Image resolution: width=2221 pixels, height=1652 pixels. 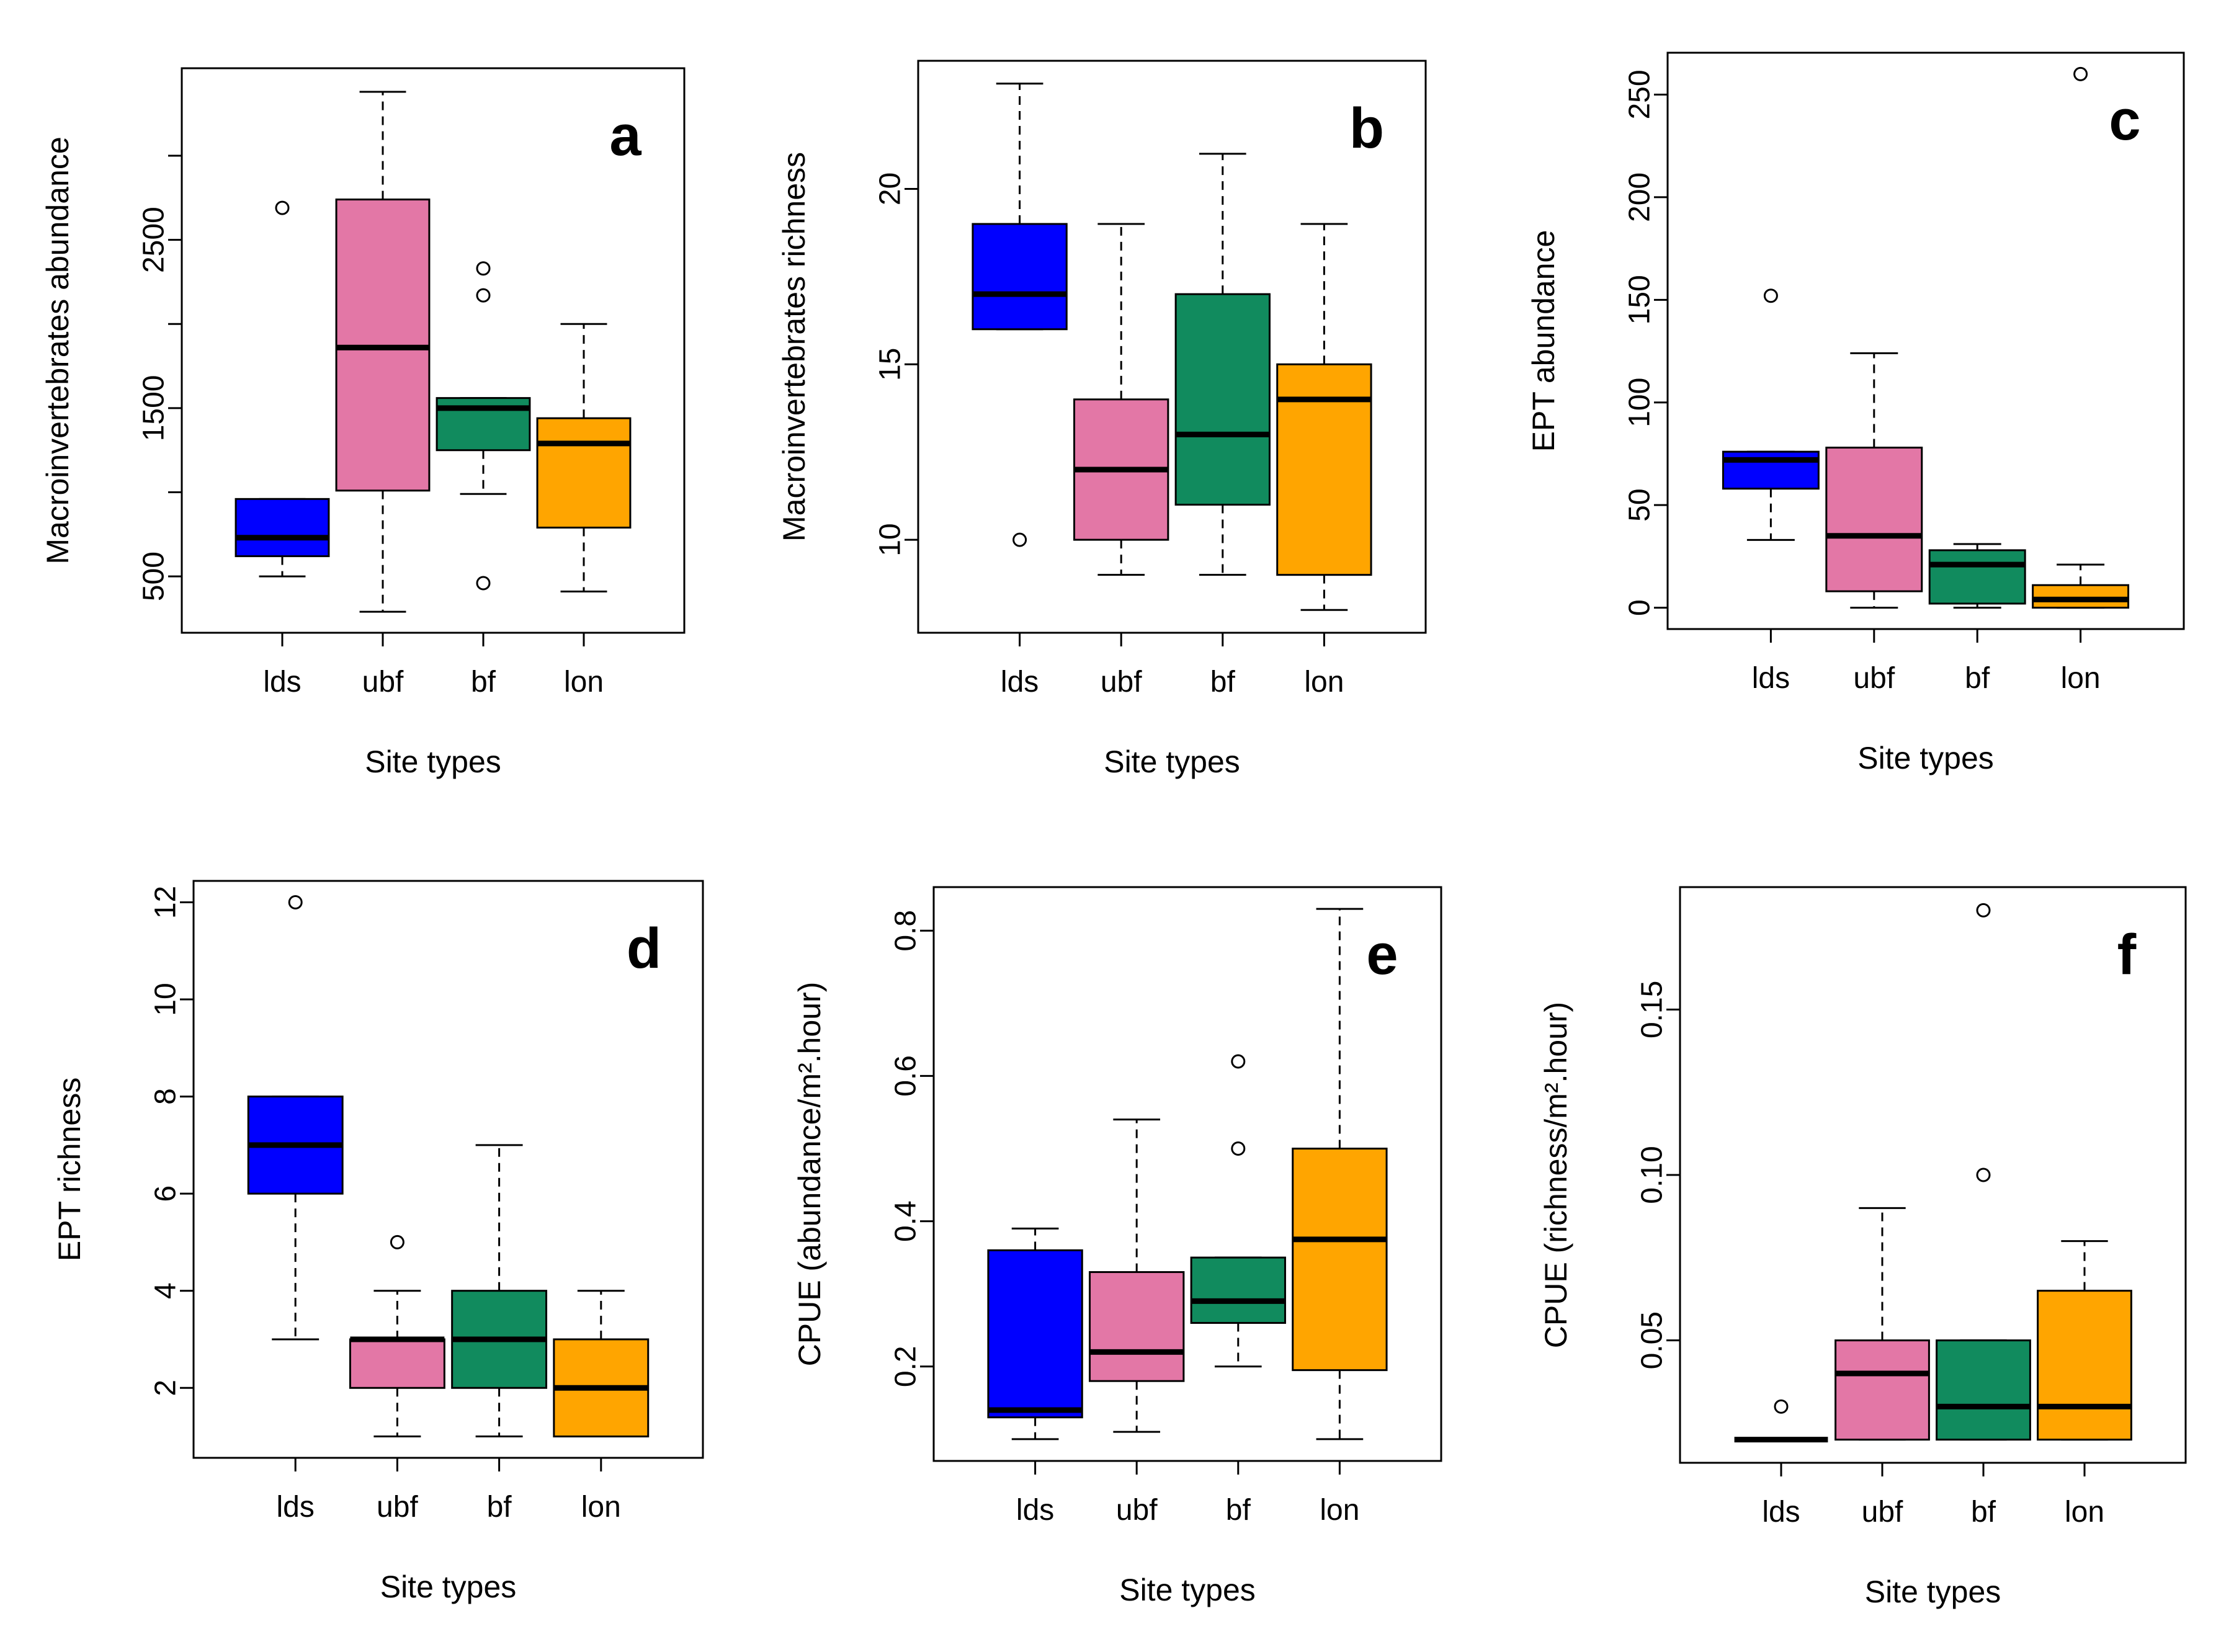 What do you see at coordinates (154, 240) in the screenshot?
I see `y-tick-label: 2500` at bounding box center [154, 240].